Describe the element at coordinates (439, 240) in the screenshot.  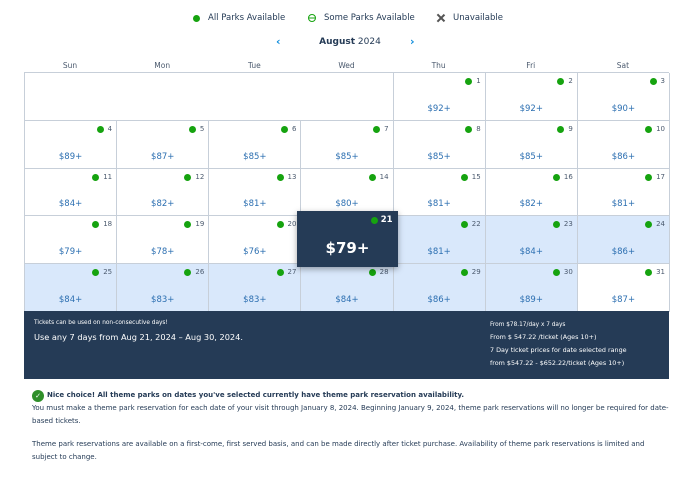
I see `calendar-day: 22 $81+` at that location.